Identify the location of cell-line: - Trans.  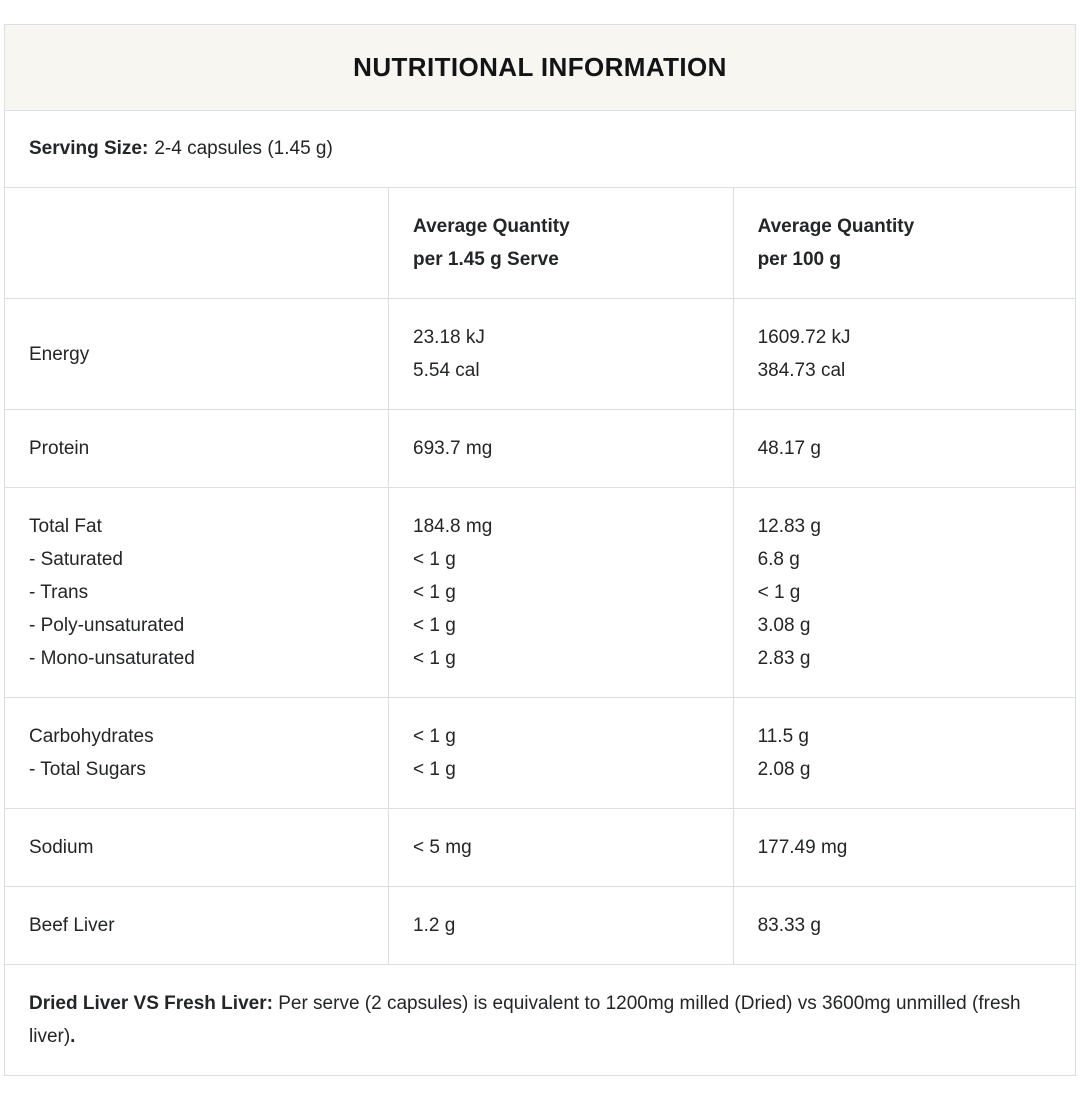
(59, 592).